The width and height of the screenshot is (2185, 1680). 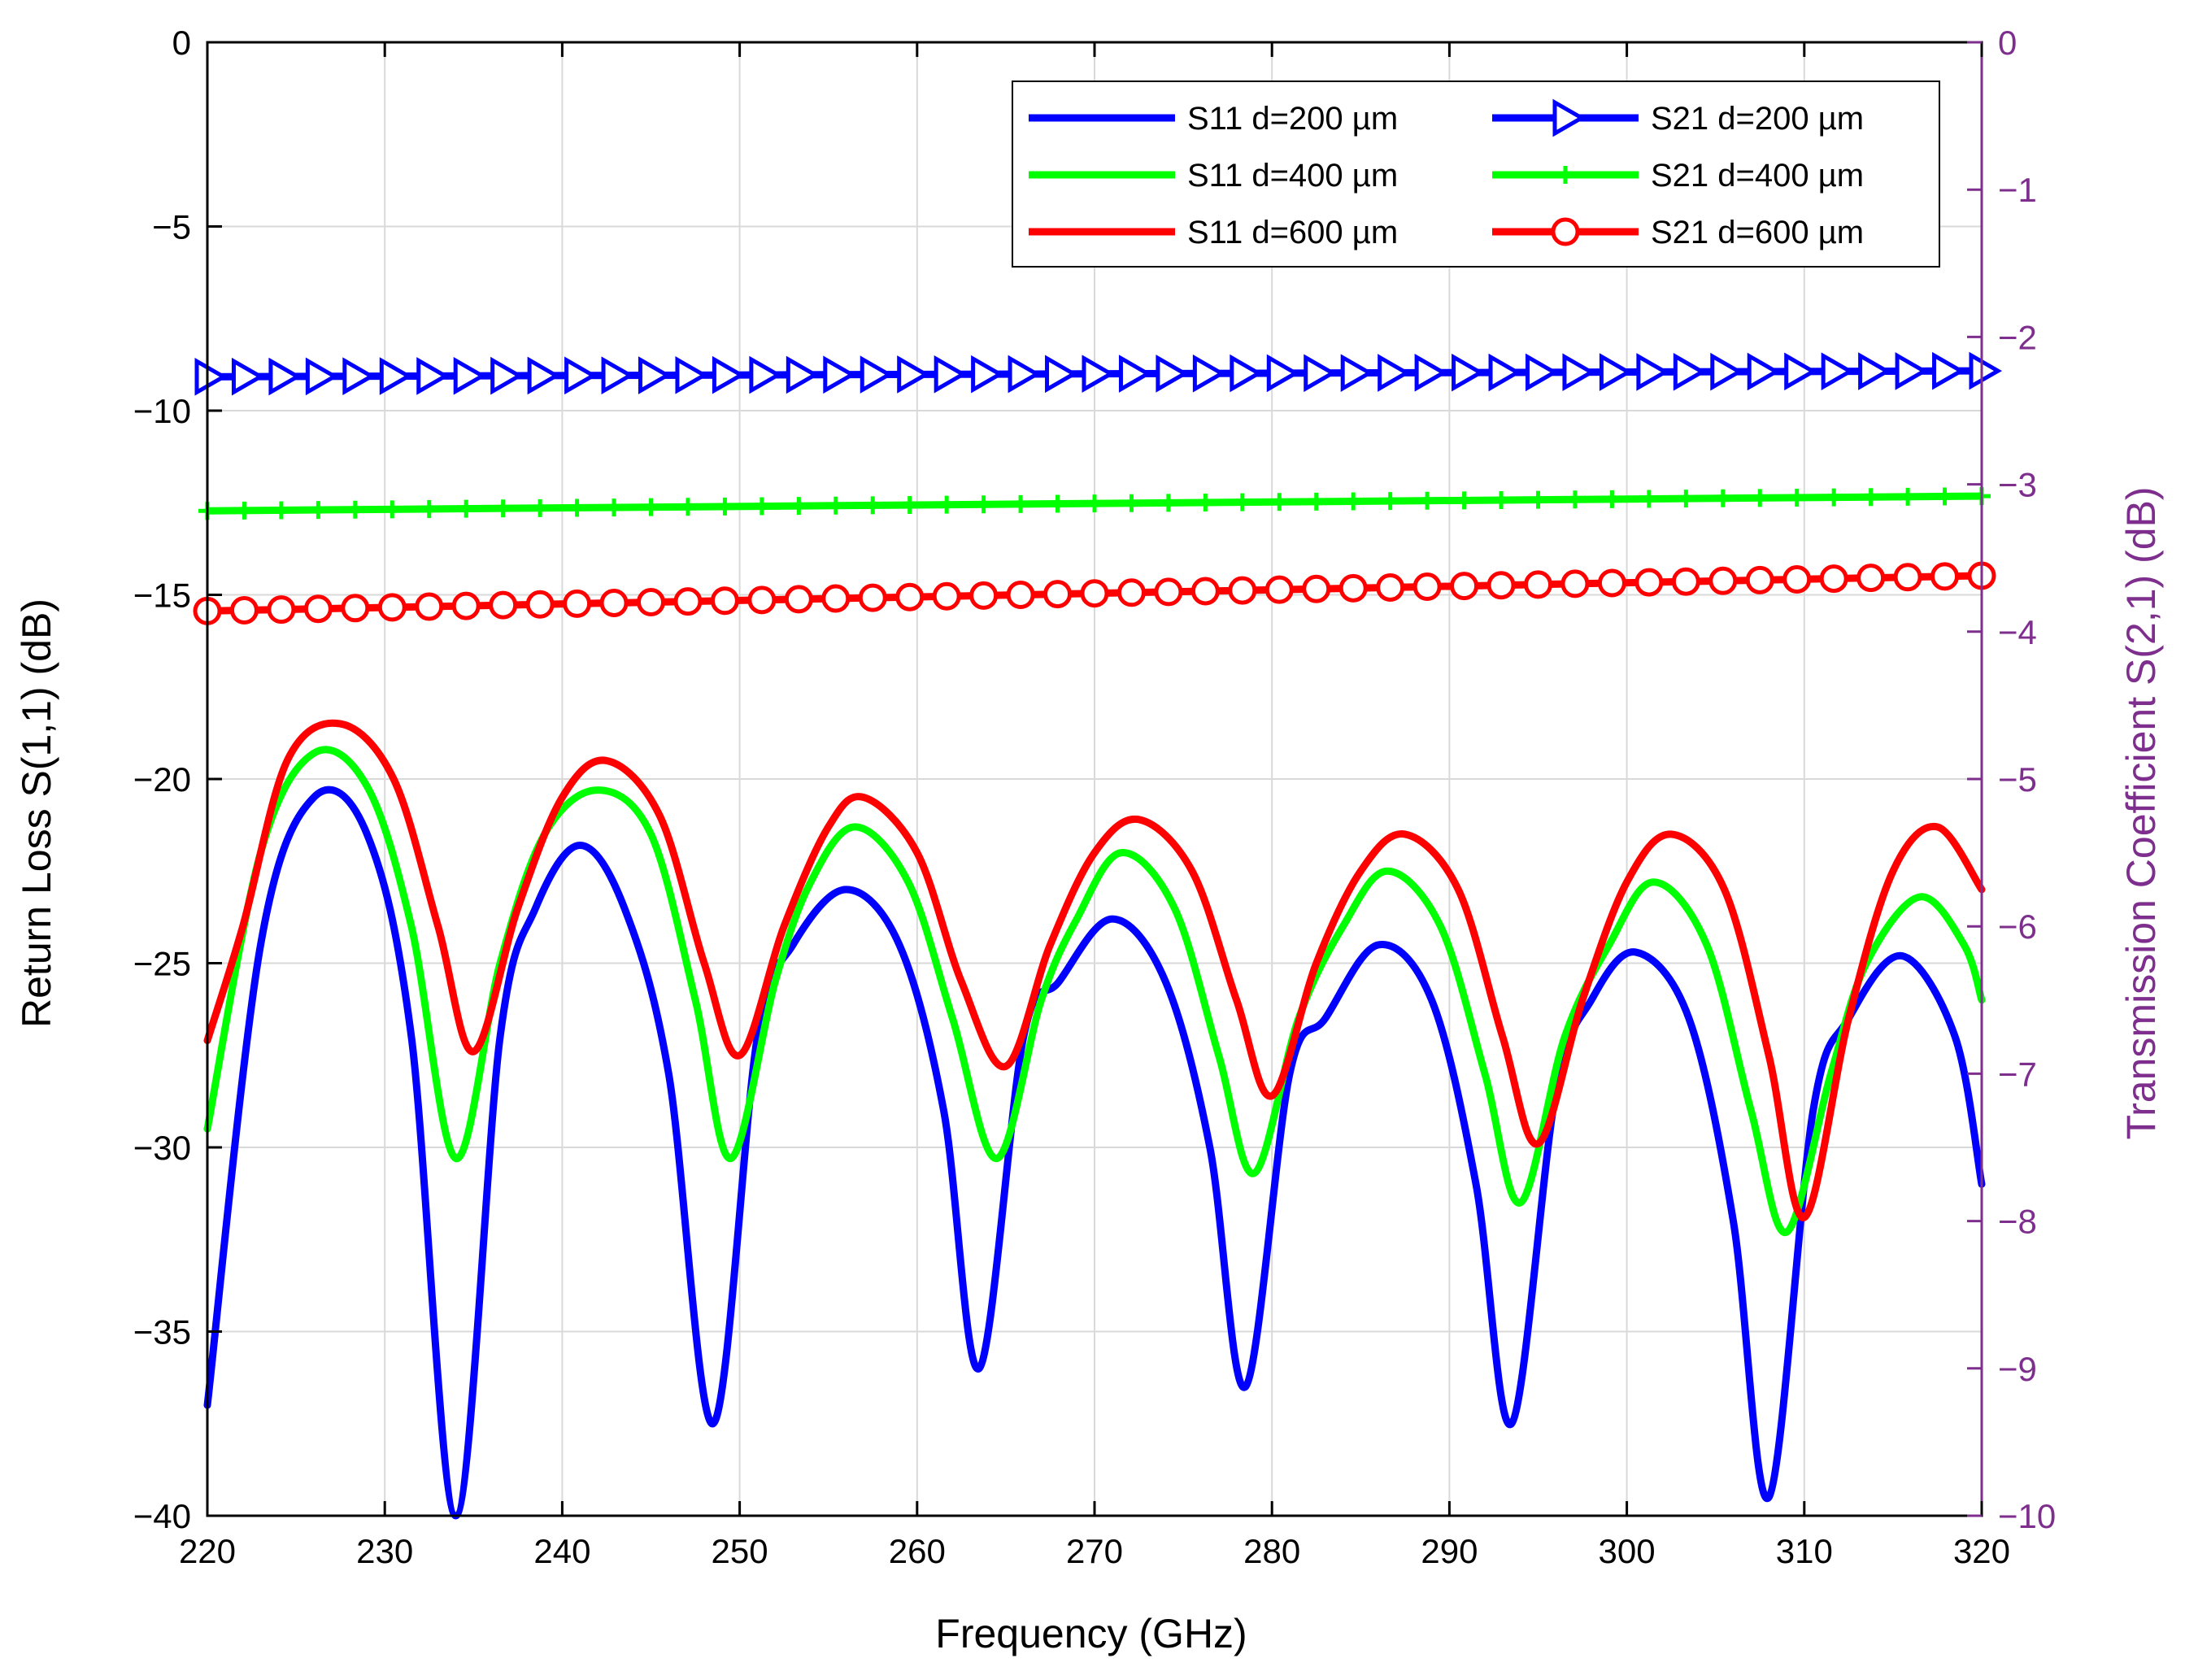 I want to click on legend-label: S11 d=400 µm, so click(x=1292, y=176).